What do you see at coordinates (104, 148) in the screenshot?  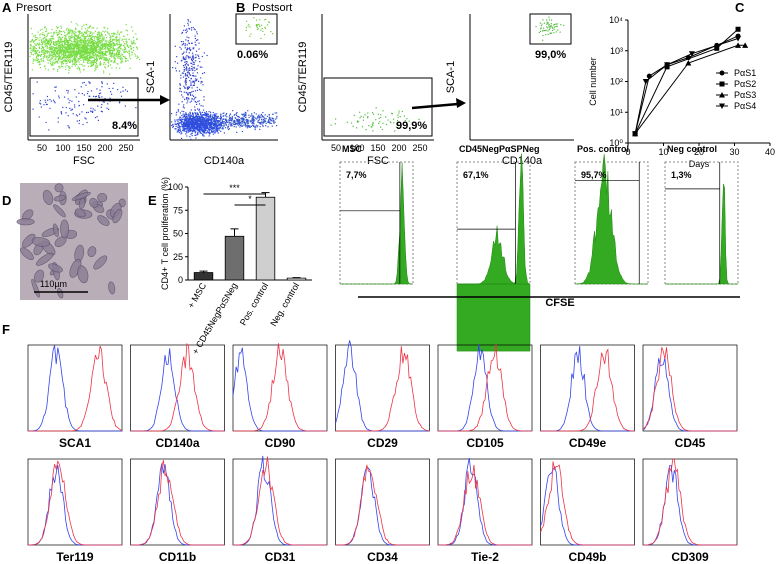 I see `x-tick-label: 200` at bounding box center [104, 148].